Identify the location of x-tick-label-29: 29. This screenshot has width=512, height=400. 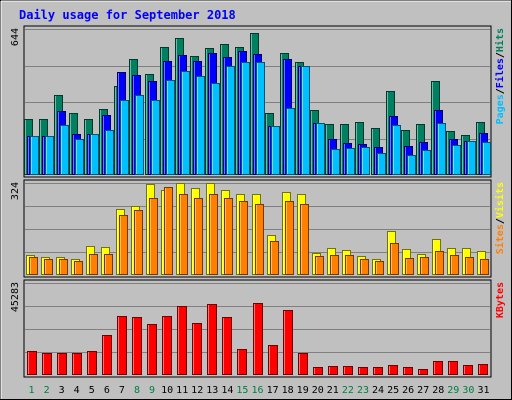
(453, 390).